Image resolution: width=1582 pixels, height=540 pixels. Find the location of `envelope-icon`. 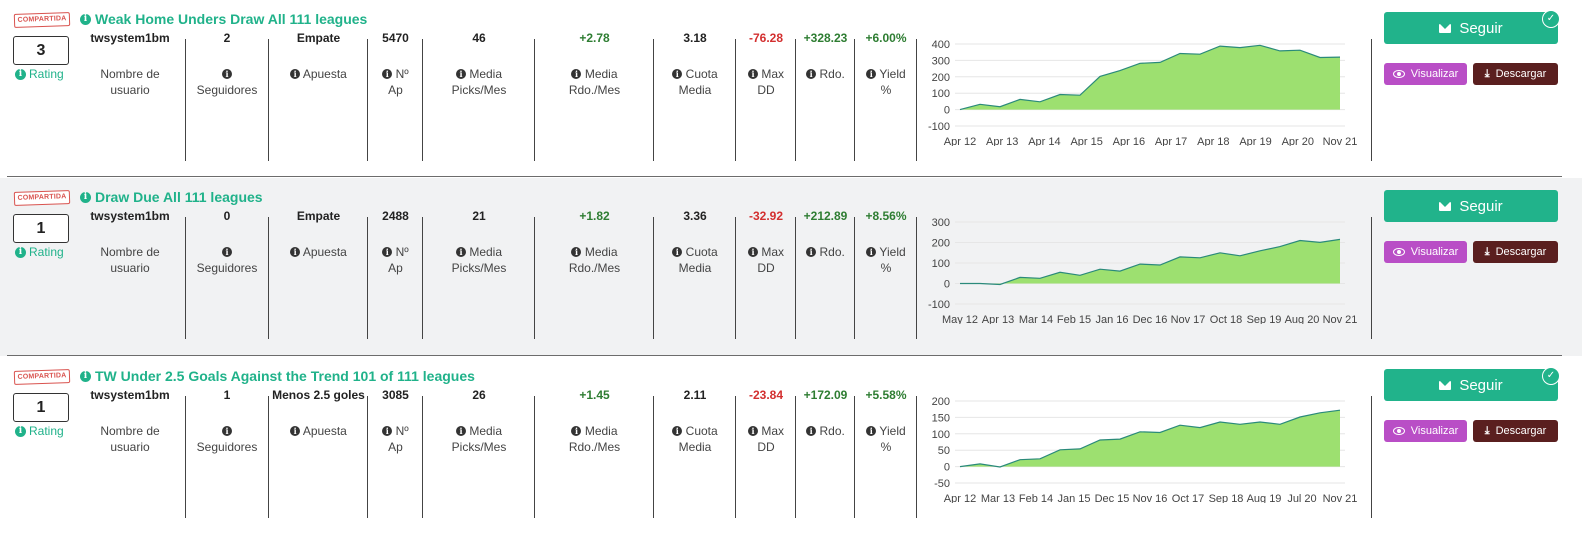

envelope-icon is located at coordinates (1445, 206).